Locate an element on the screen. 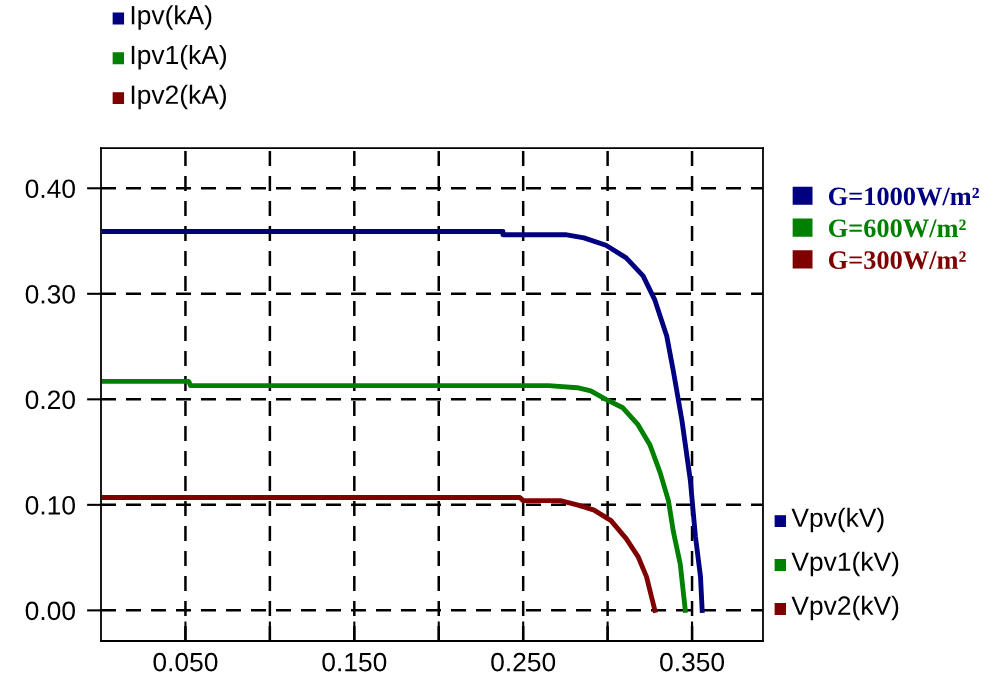 Image resolution: width=1003 pixels, height=698 pixels. y-tick-label: 0.40 is located at coordinates (50, 189).